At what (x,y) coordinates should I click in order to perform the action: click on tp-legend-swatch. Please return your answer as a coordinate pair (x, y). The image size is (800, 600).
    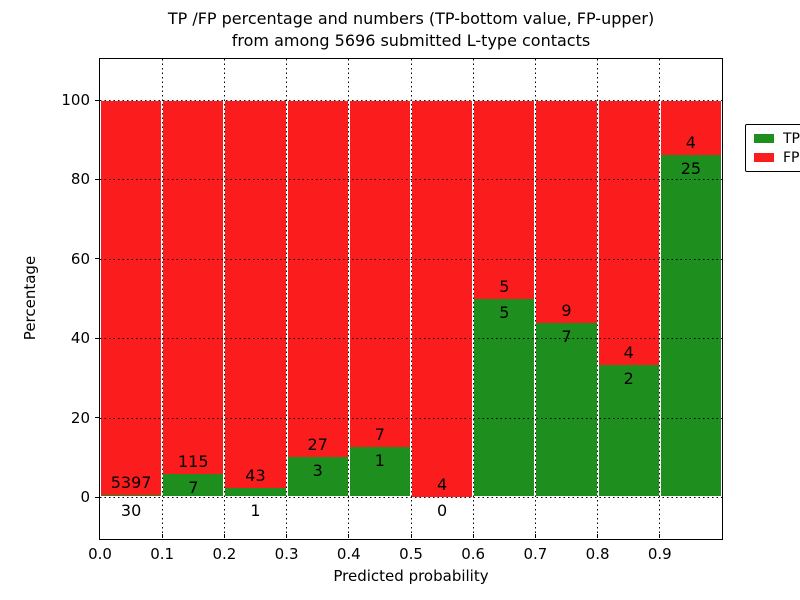
    Looking at the image, I should click on (764, 138).